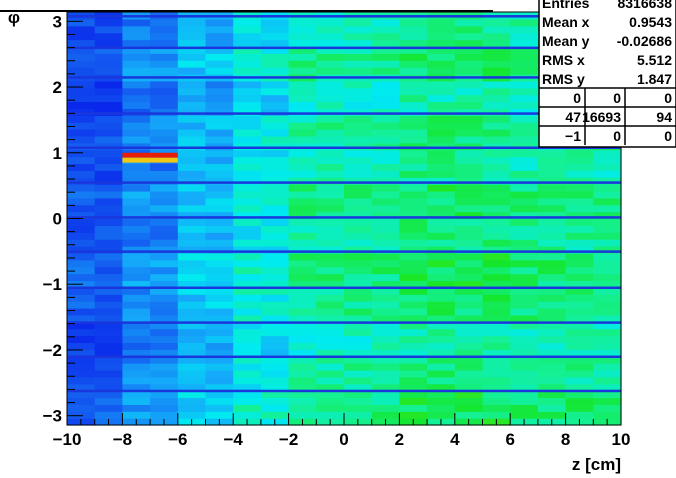 This screenshot has height=478, width=676. I want to click on stats-grid-cell: 47, so click(573, 117).